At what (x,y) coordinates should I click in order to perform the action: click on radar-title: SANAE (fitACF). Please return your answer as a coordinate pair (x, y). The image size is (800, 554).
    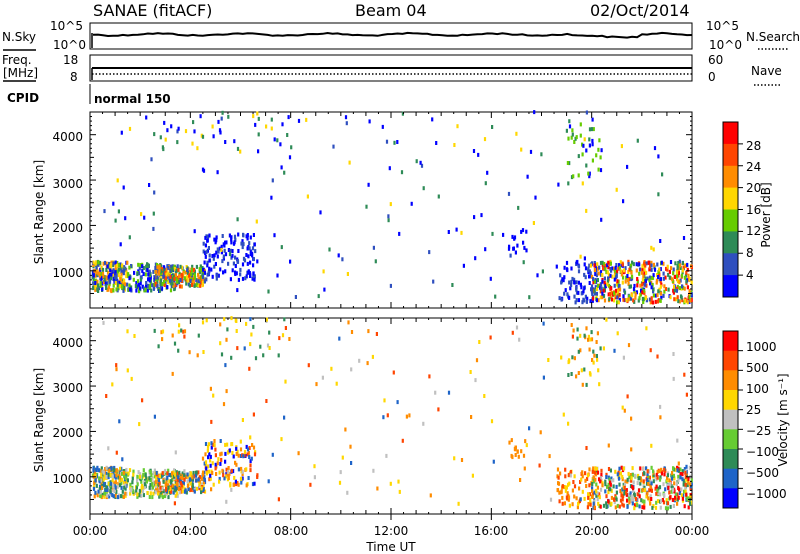
    Looking at the image, I should click on (152, 10).